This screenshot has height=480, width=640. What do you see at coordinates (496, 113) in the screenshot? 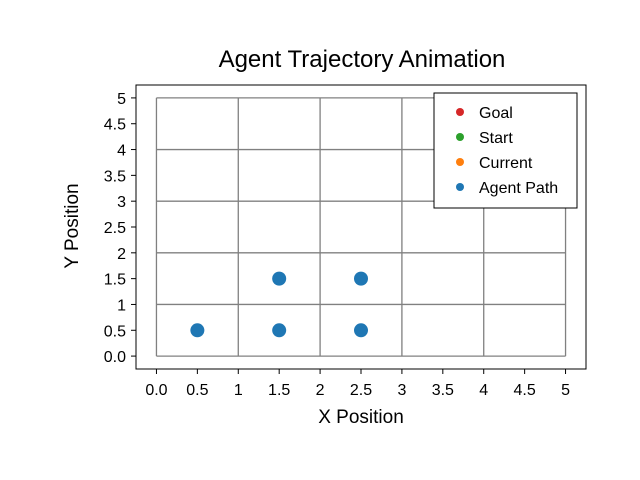
I see `legend-label-goal: Goal` at bounding box center [496, 113].